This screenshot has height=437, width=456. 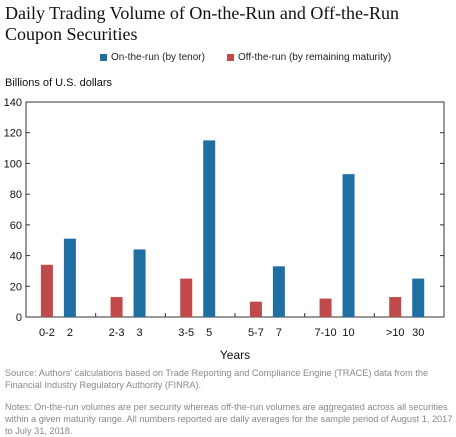 I want to click on y-tick-label: 140, so click(x=13, y=103).